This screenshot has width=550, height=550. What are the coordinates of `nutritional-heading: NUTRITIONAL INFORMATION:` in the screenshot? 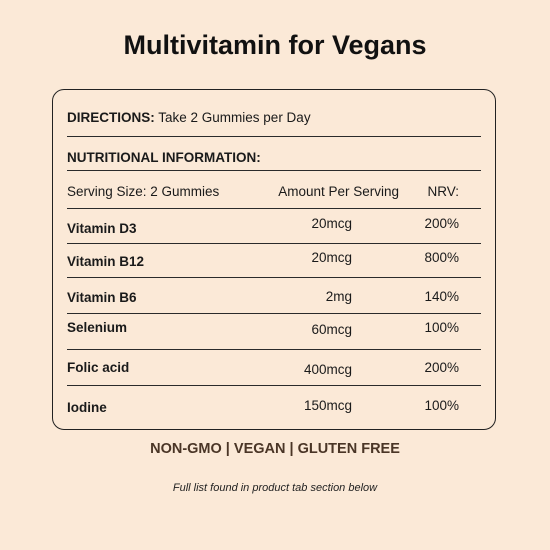 It's located at (164, 157).